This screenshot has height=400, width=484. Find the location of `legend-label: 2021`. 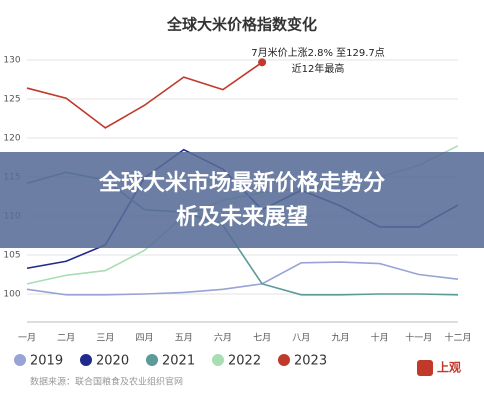

legend-label: 2021 is located at coordinates (178, 361).